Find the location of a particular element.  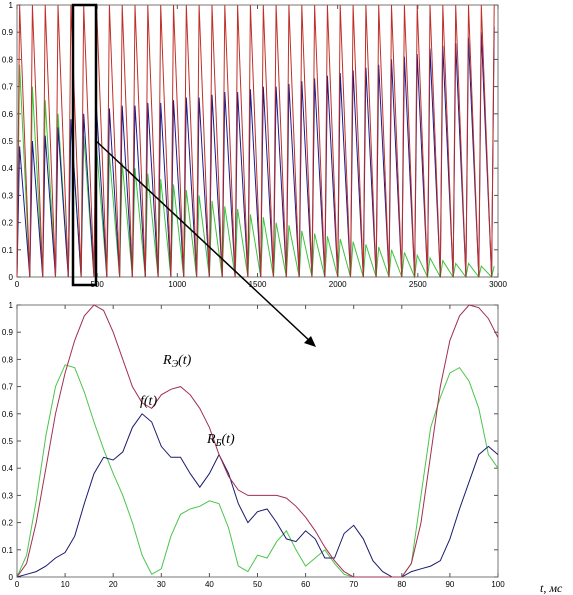

annotation: RЭ(t) is located at coordinates (177, 361).